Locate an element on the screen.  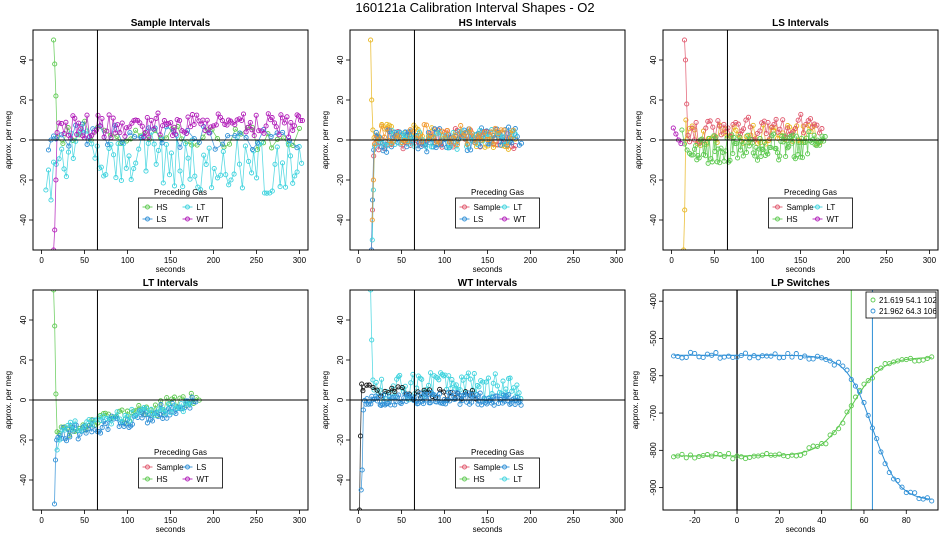
y-tick-label: -800 is located at coordinates (653, 450).